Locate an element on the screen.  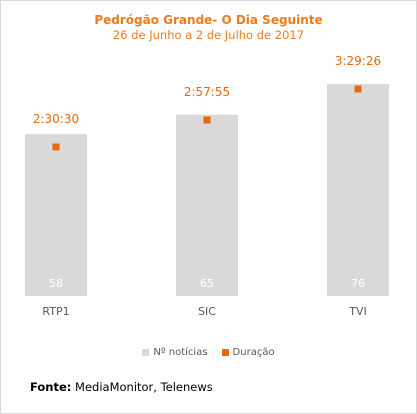
chart-subtitle: 26 de Junho a 2 de Julho de 2017 is located at coordinates (208, 35).